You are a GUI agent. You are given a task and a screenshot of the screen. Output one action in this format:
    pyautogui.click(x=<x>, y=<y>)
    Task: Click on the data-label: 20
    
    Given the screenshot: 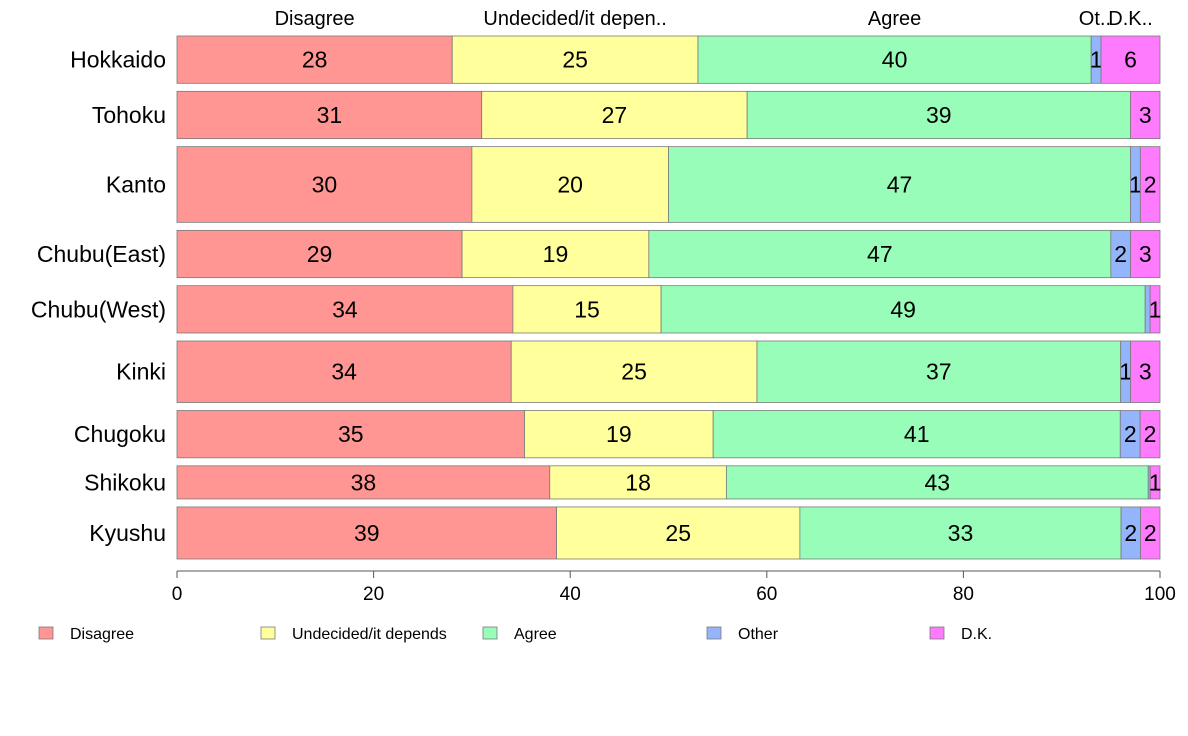 What is the action you would take?
    pyautogui.click(x=570, y=184)
    